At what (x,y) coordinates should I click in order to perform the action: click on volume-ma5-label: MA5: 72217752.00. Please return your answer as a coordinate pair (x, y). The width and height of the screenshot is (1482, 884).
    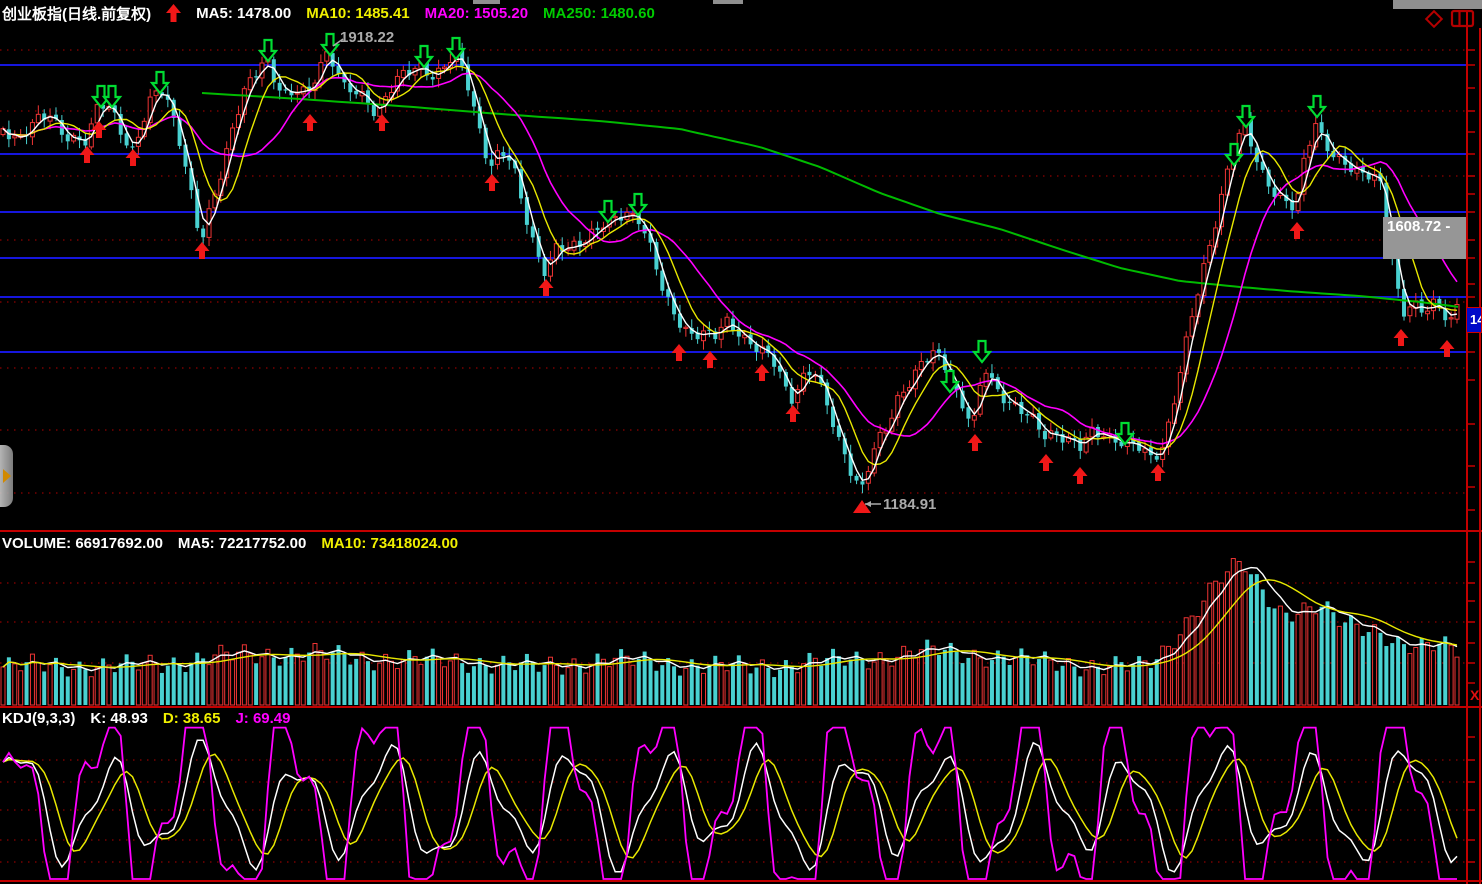
    Looking at the image, I should click on (242, 543).